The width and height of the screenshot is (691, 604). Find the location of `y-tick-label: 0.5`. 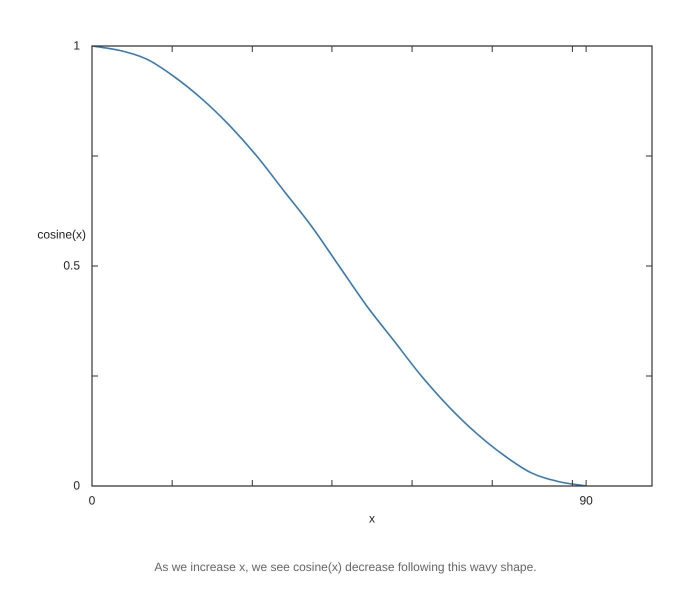

y-tick-label: 0.5 is located at coordinates (71, 265).